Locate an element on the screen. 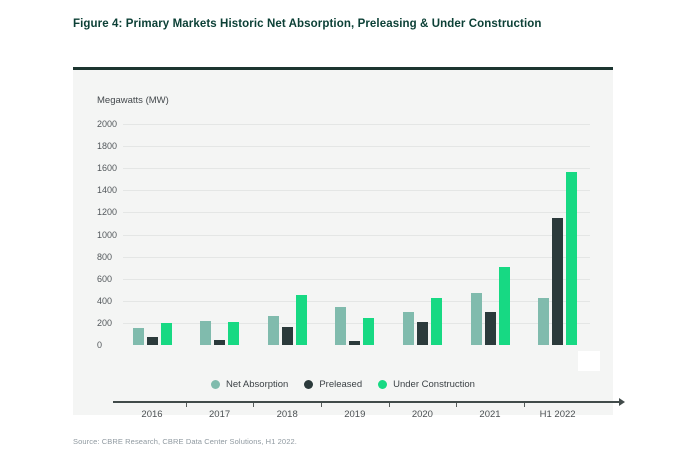  bar-under-construction-H1 2022 is located at coordinates (572, 258).